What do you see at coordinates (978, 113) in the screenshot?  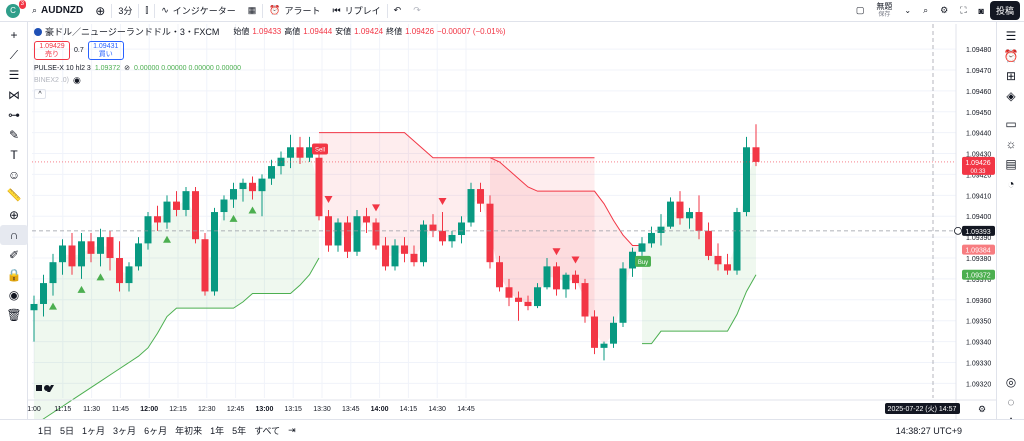 I see `y-tick-label: 1.09450` at bounding box center [978, 113].